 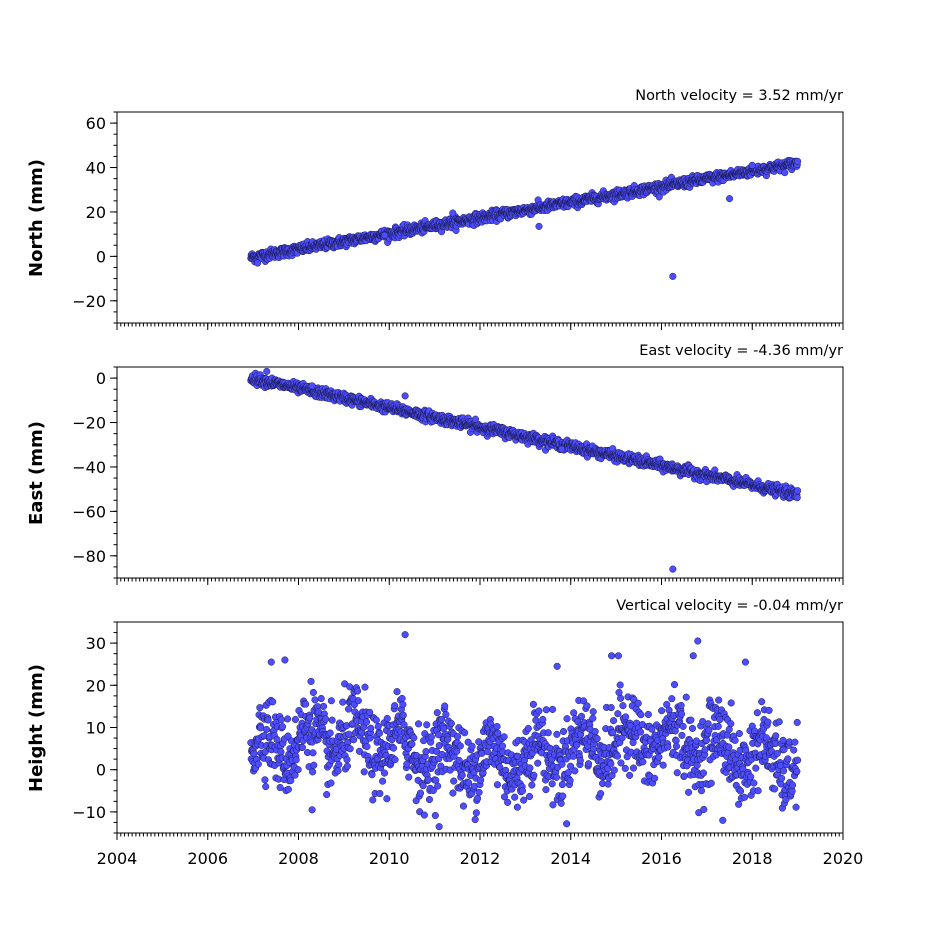 What do you see at coordinates (89, 812) in the screenshot?
I see `y-tick-label: −10` at bounding box center [89, 812].